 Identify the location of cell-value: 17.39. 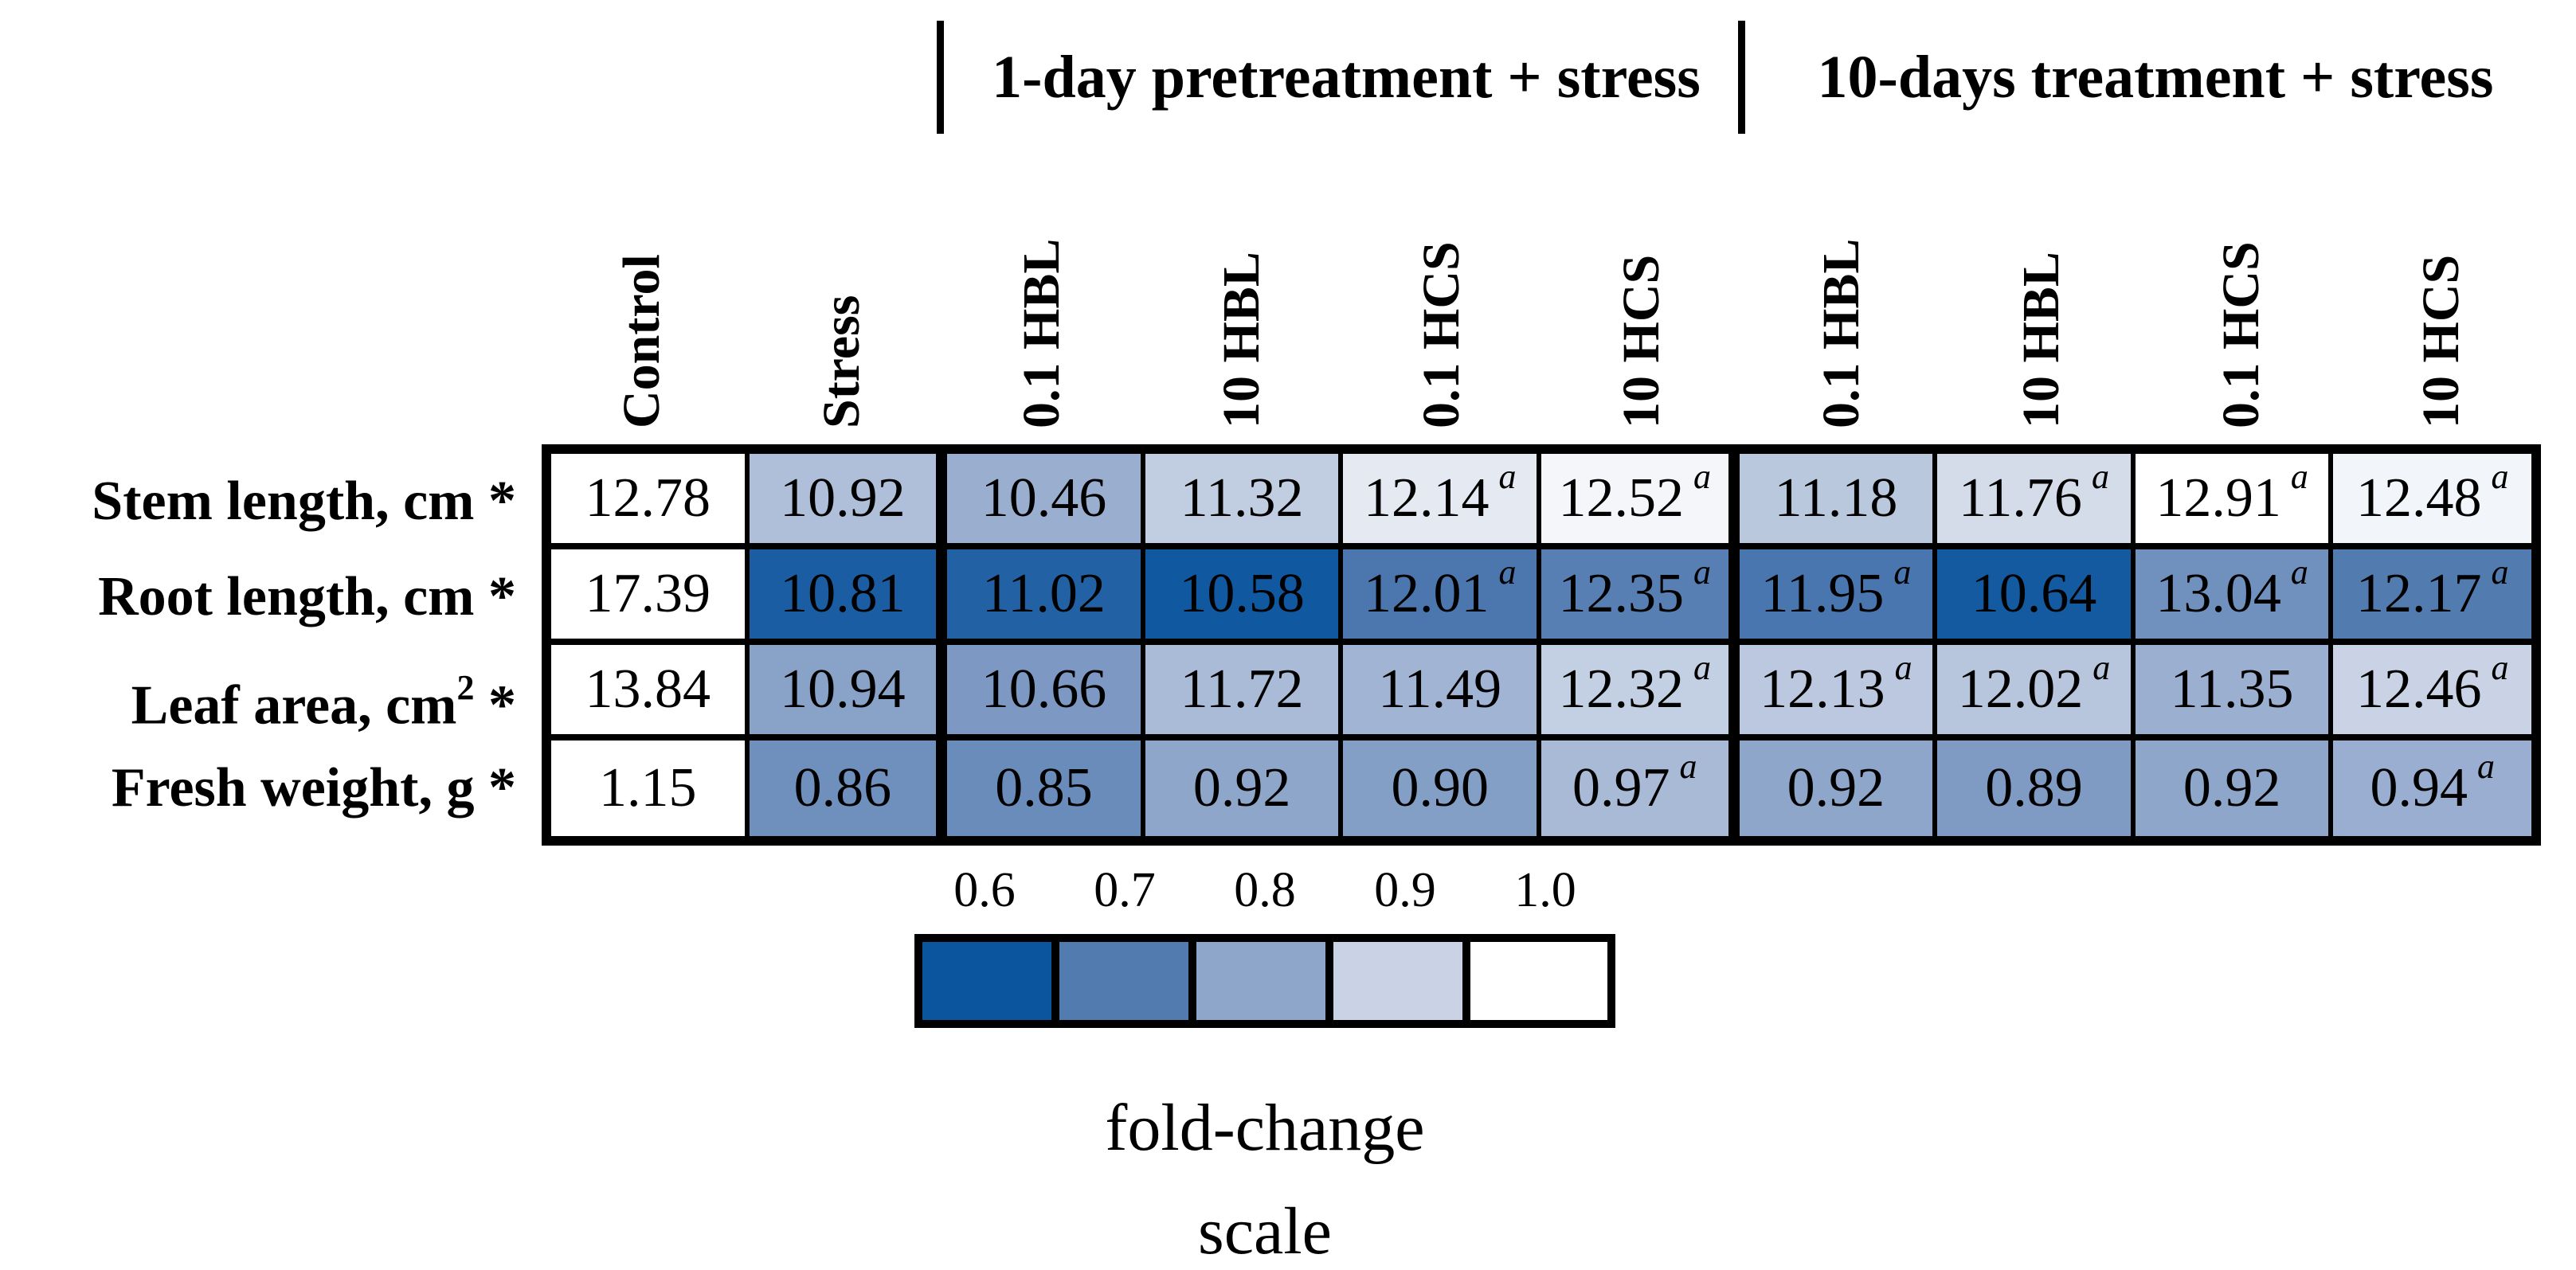
(648, 593).